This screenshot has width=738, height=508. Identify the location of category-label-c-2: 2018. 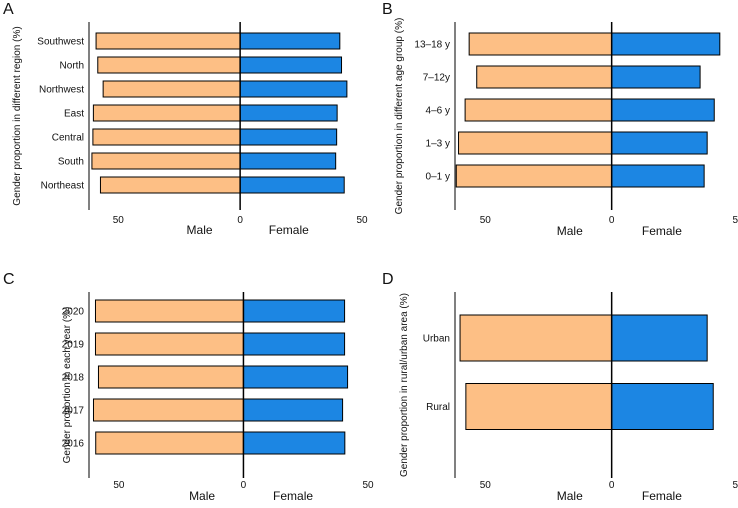
(73, 378).